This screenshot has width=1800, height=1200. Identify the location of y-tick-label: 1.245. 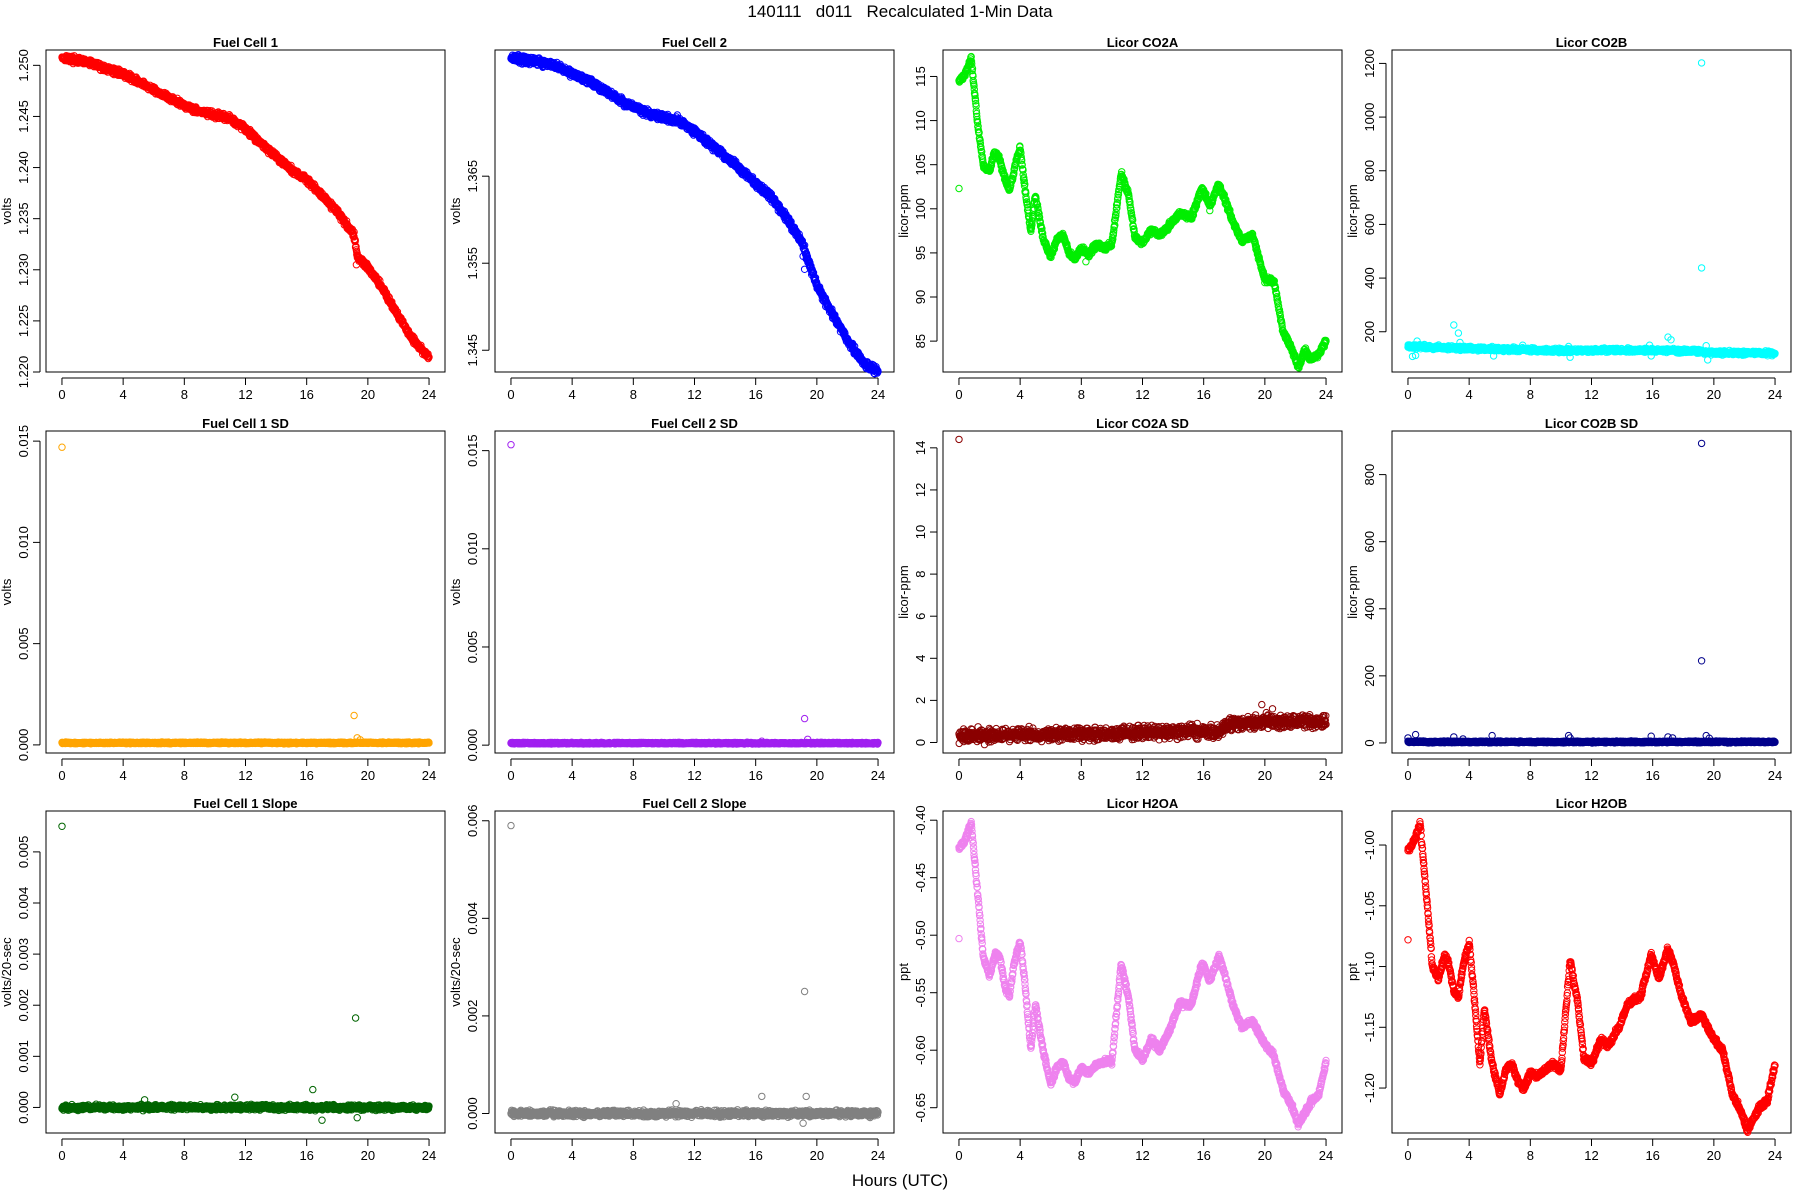
(23, 116).